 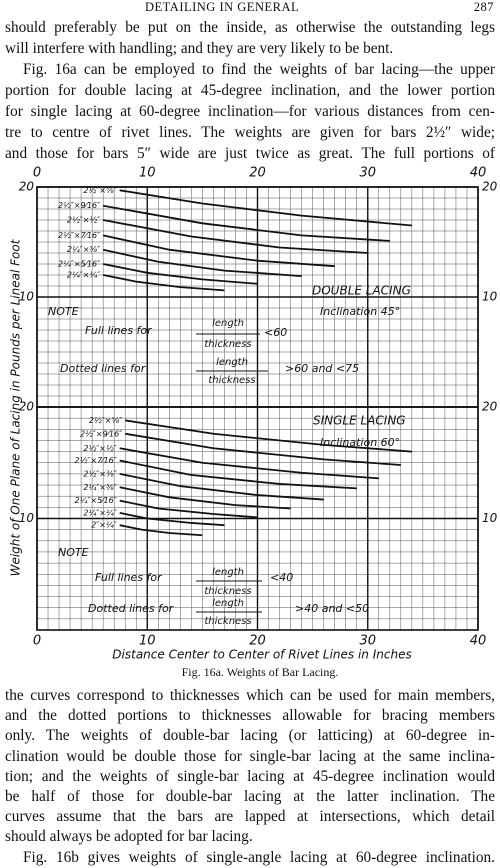 I want to click on curve-label: 2″×¼″, so click(x=104, y=525).